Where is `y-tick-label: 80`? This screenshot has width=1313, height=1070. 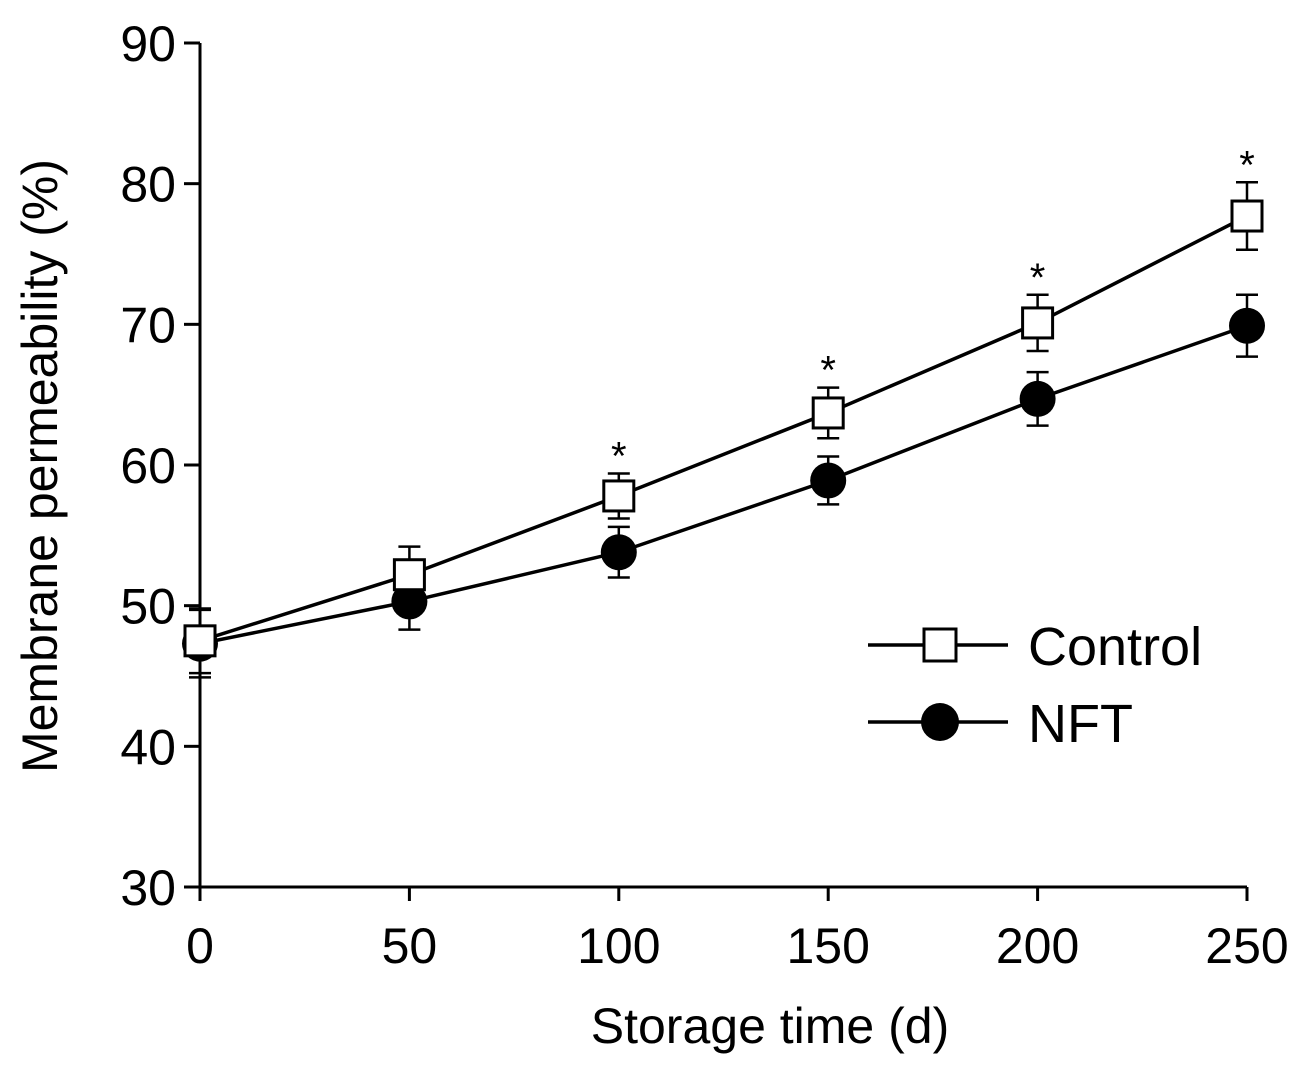
y-tick-label: 80 is located at coordinates (148, 185).